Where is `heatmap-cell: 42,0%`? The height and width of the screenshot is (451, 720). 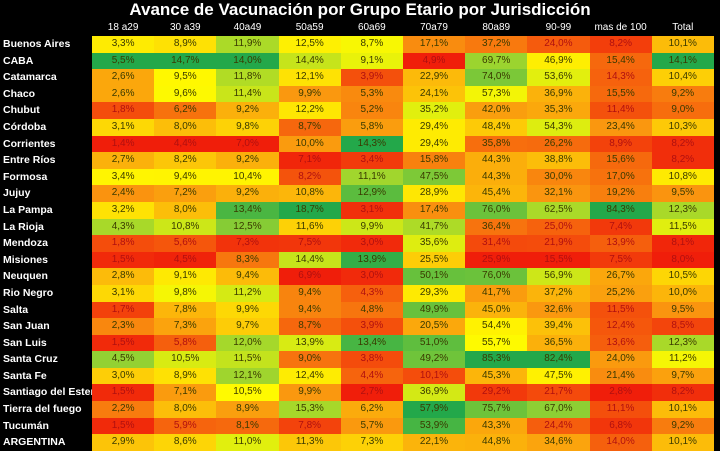
heatmap-cell: 42,0% is located at coordinates (496, 110).